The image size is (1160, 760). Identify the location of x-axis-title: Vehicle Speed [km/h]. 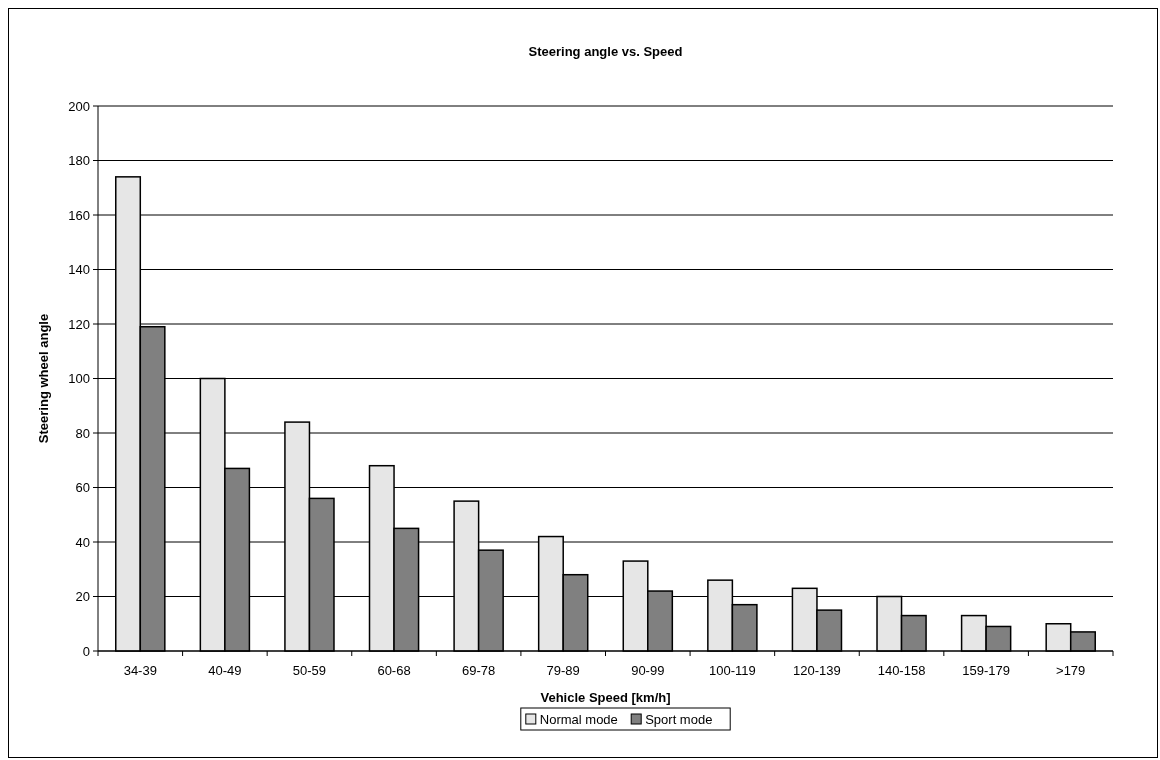
(605, 697).